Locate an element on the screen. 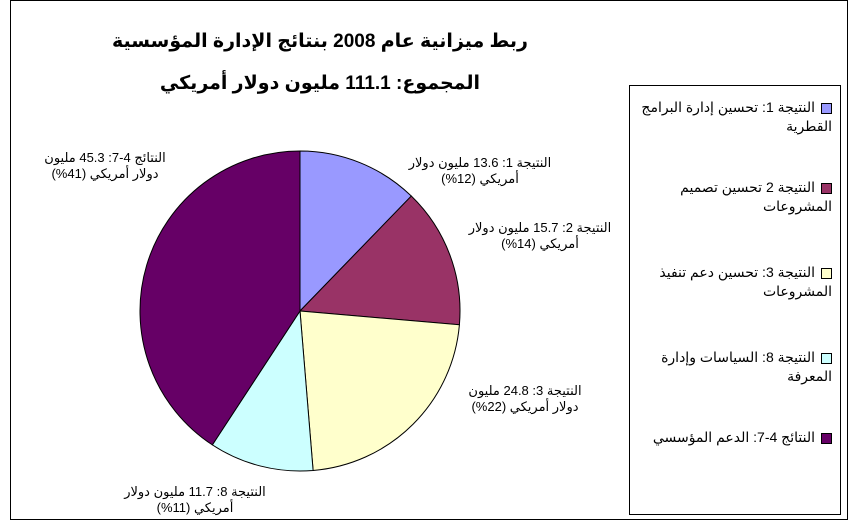 The height and width of the screenshot is (520, 856). legend-item: النتيجة 1: تحسين إدارة البرامج القطرية is located at coordinates (732, 117).